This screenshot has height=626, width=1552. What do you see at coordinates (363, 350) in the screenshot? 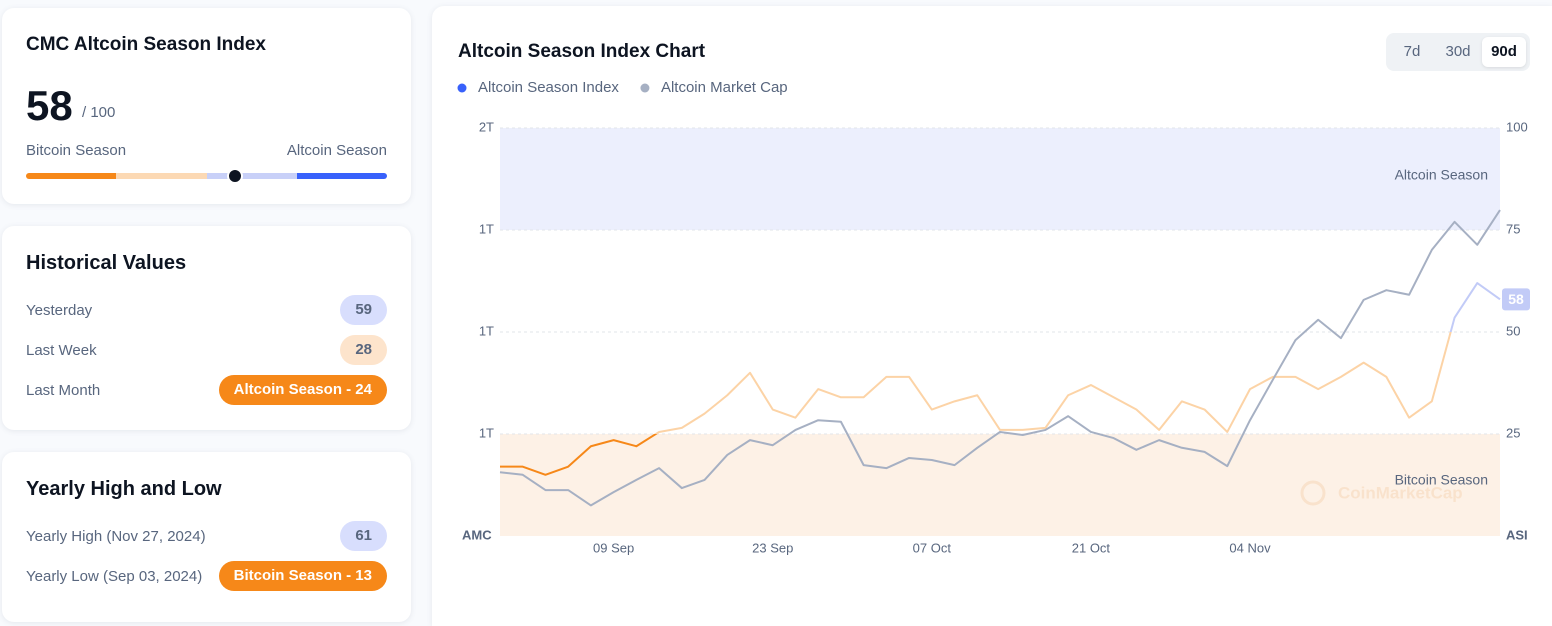
I see `value-pill: 28` at bounding box center [363, 350].